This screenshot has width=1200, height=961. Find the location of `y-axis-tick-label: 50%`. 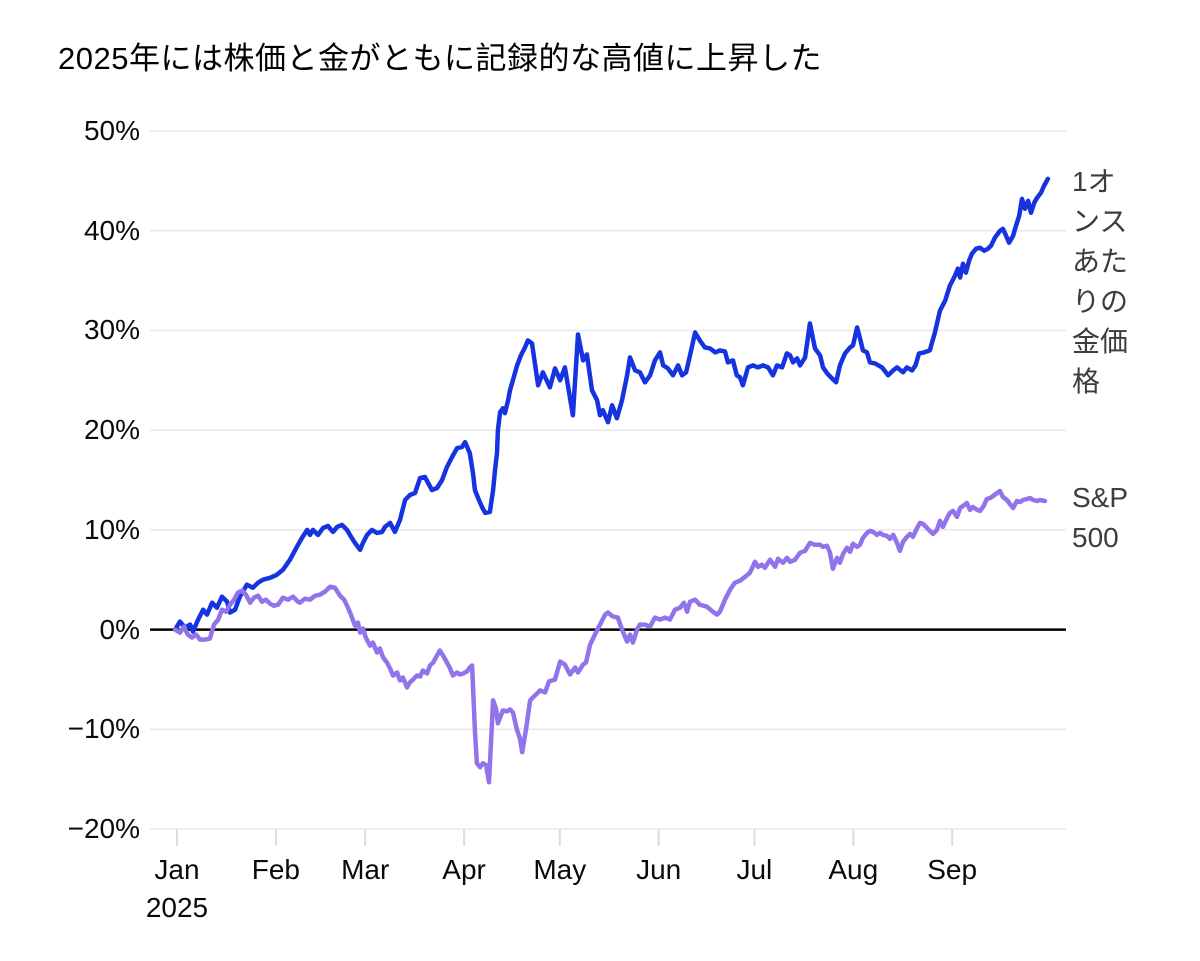

y-axis-tick-label: 50% is located at coordinates (111, 131).